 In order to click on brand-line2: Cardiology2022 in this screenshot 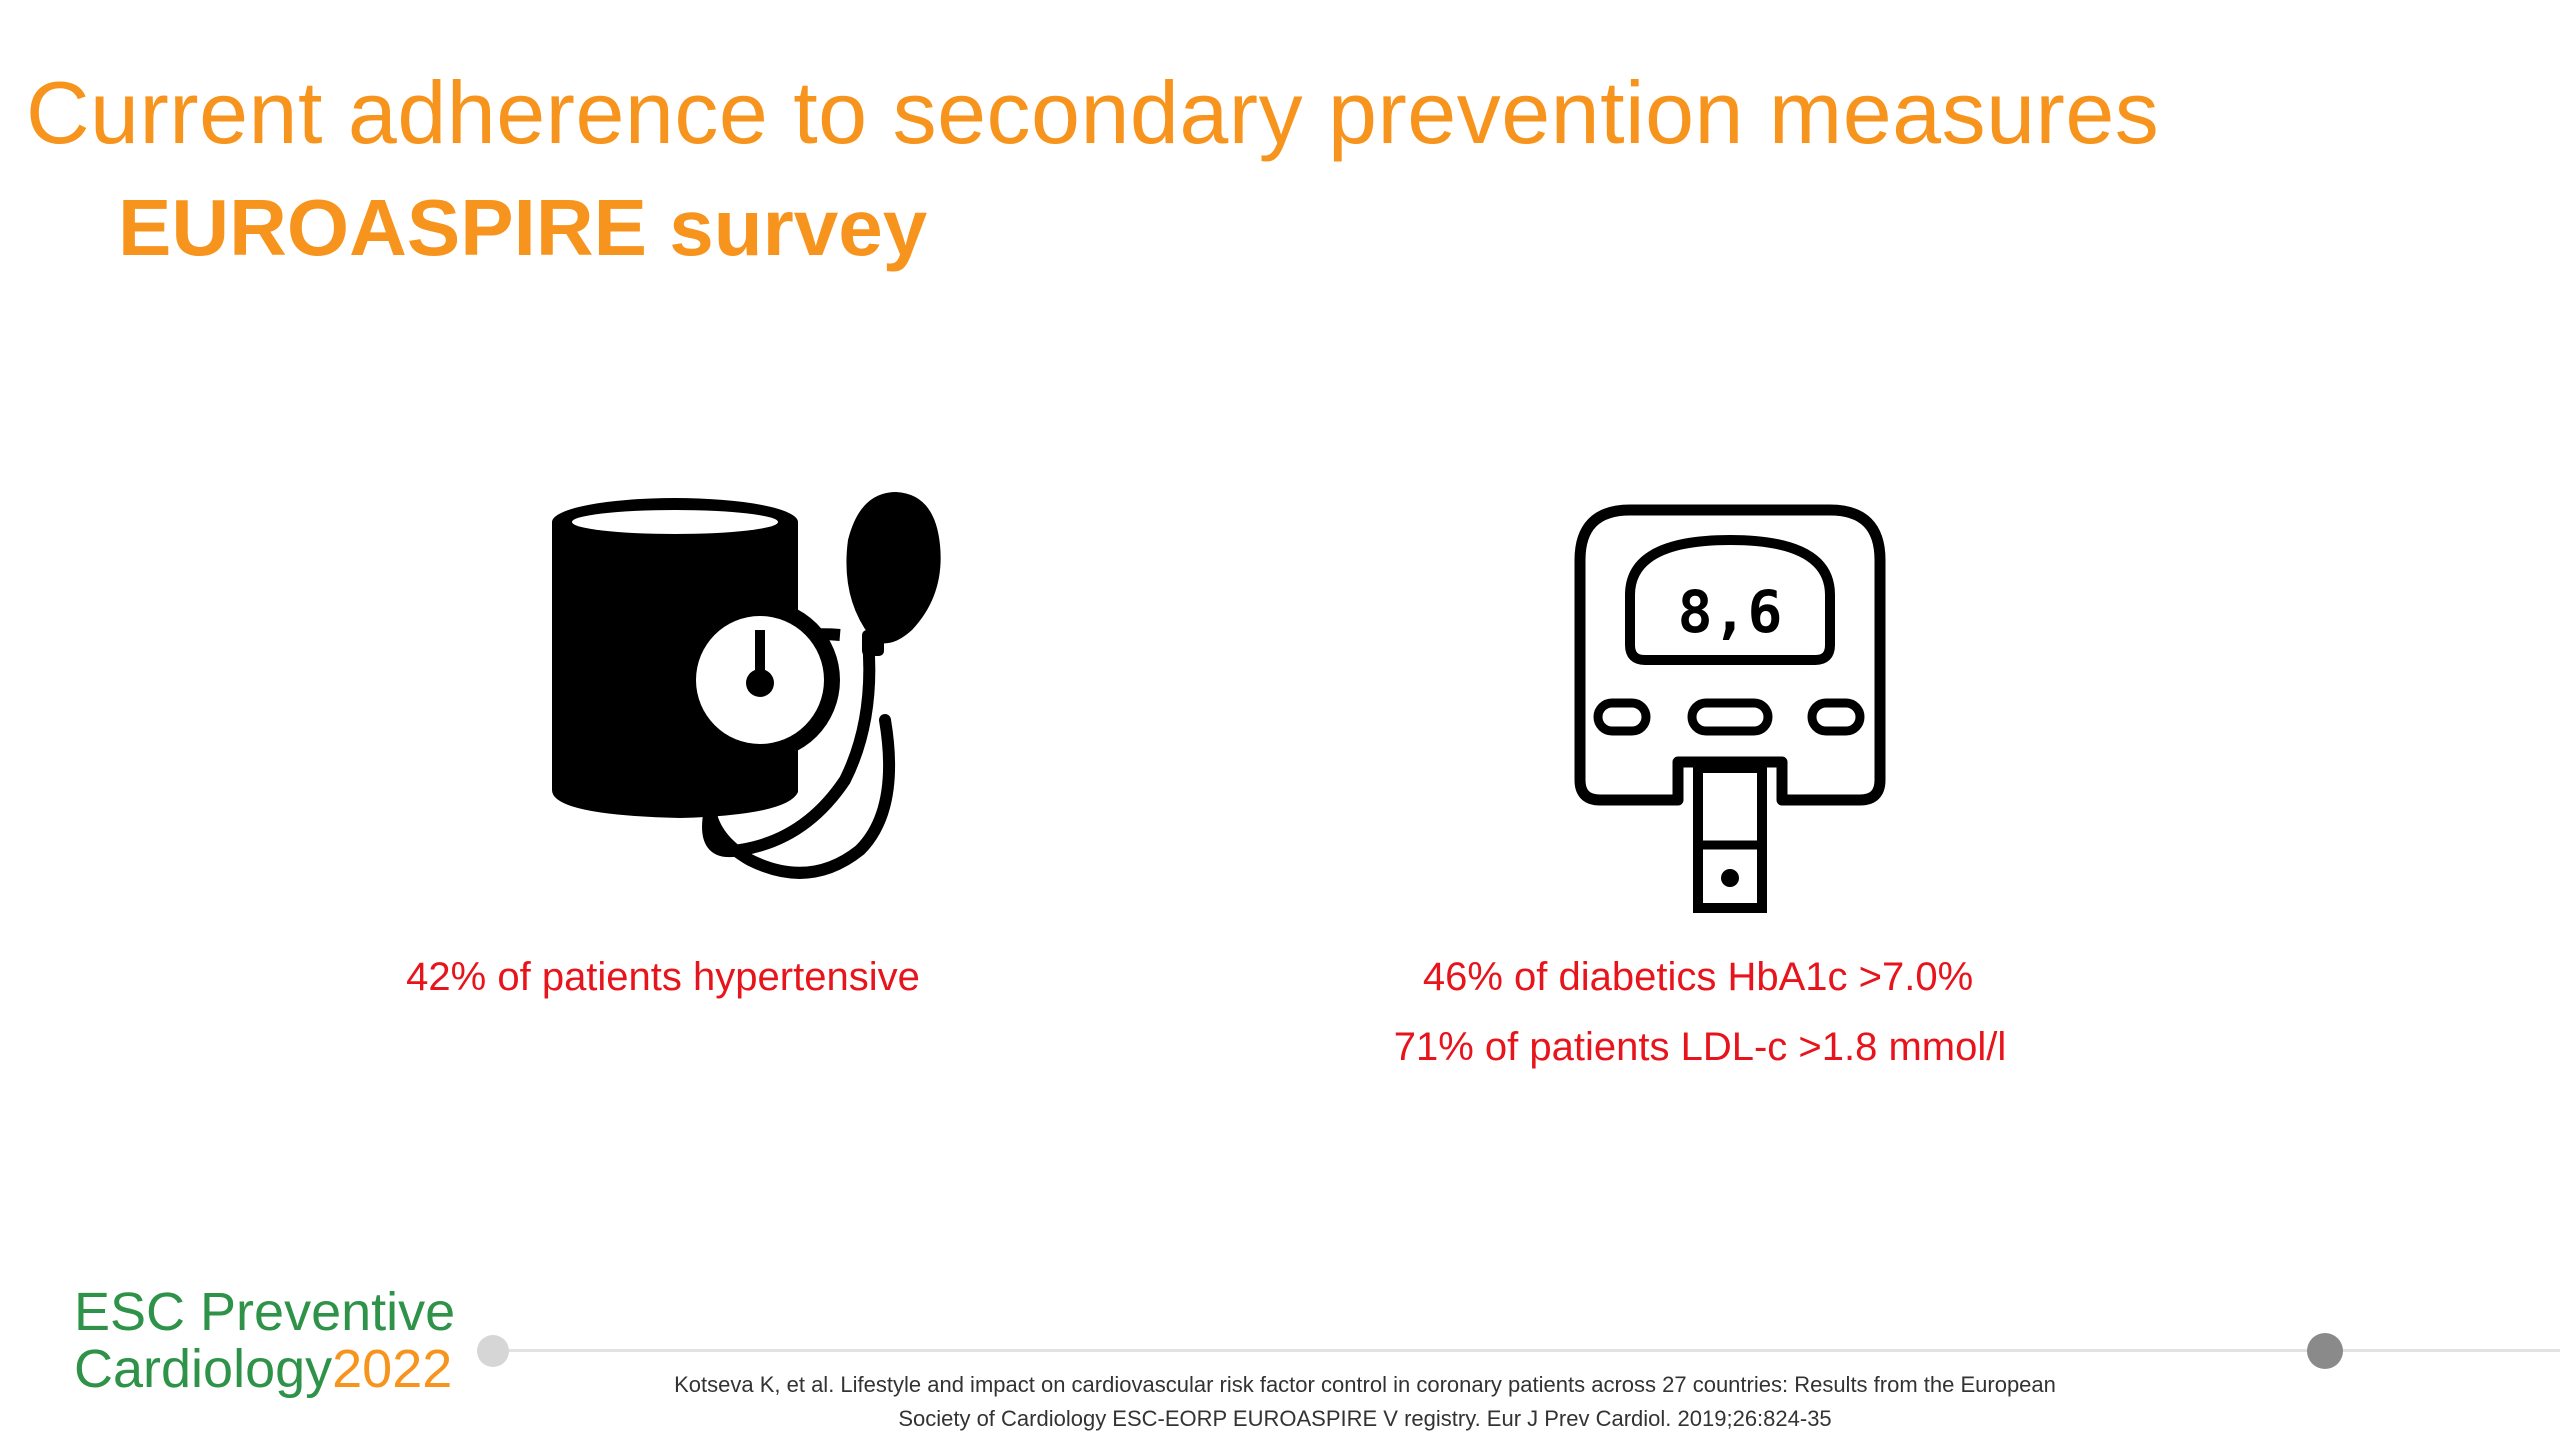, I will do `click(264, 1368)`.